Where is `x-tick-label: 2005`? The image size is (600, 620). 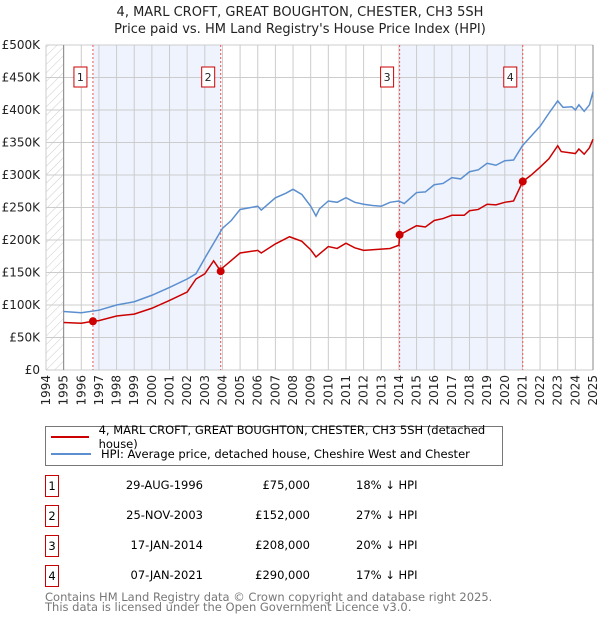
x-tick-label: 2005 is located at coordinates (240, 390).